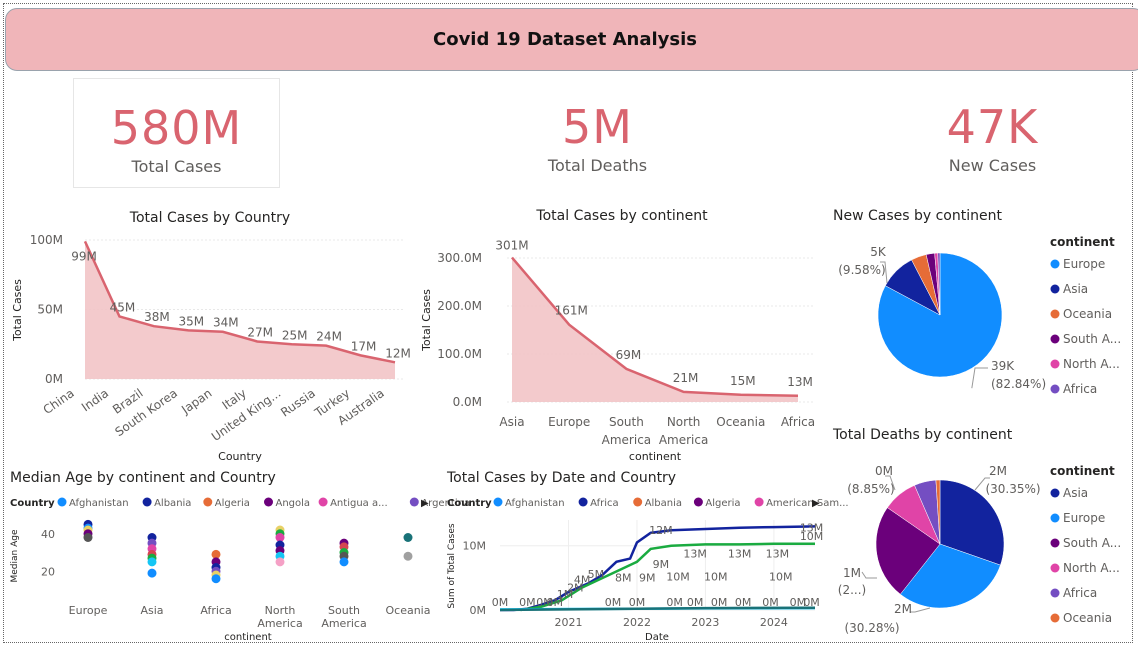 The width and height of the screenshot is (1138, 648). I want to click on kpi-card-new-cases: 47K New Cases, so click(992, 132).